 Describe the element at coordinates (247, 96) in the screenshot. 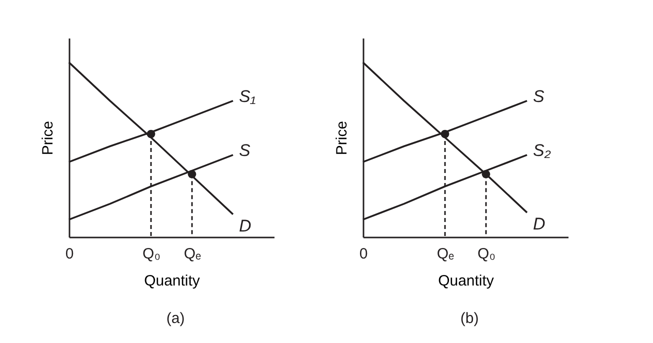

I see `series-label: S₁` at that location.